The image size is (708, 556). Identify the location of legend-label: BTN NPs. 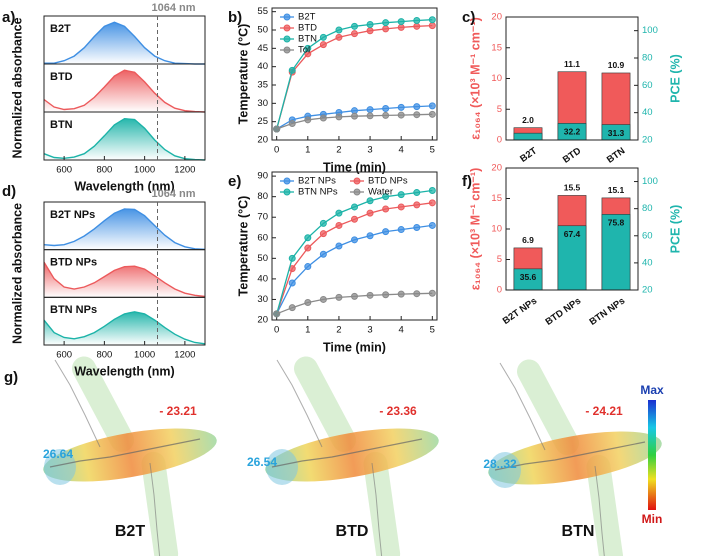
(318, 192).